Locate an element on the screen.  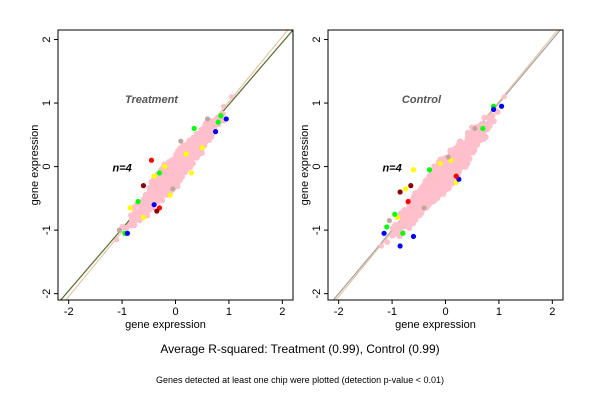
pink-point-cloud is located at coordinates (173, 173).